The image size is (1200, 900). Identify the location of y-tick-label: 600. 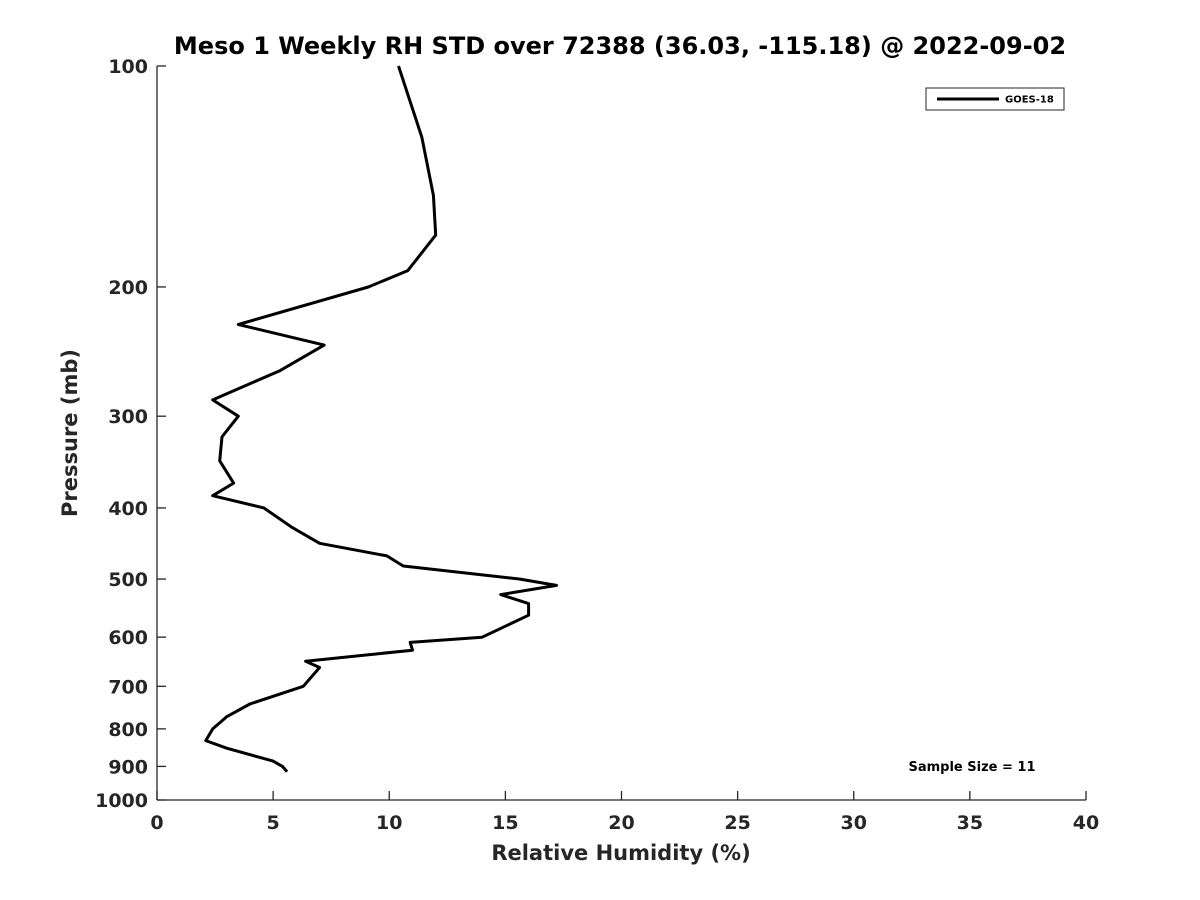
(128, 638).